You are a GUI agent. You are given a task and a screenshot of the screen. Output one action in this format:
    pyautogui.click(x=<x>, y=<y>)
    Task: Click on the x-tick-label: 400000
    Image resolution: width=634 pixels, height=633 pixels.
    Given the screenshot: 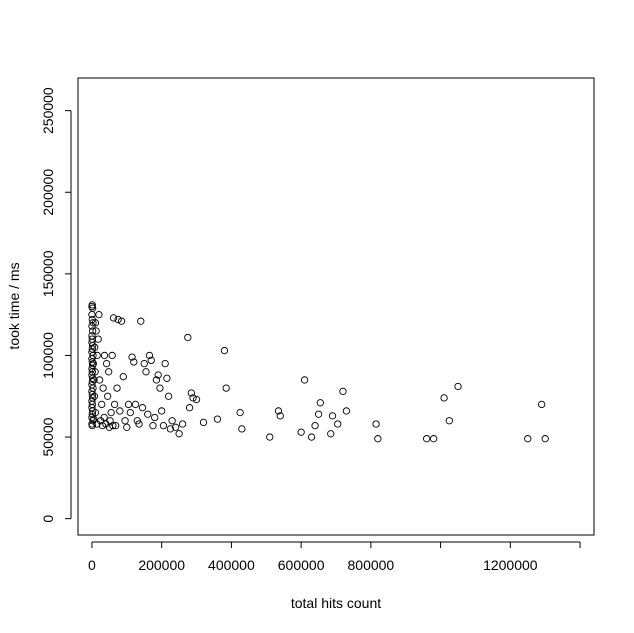 What is the action you would take?
    pyautogui.click(x=231, y=565)
    